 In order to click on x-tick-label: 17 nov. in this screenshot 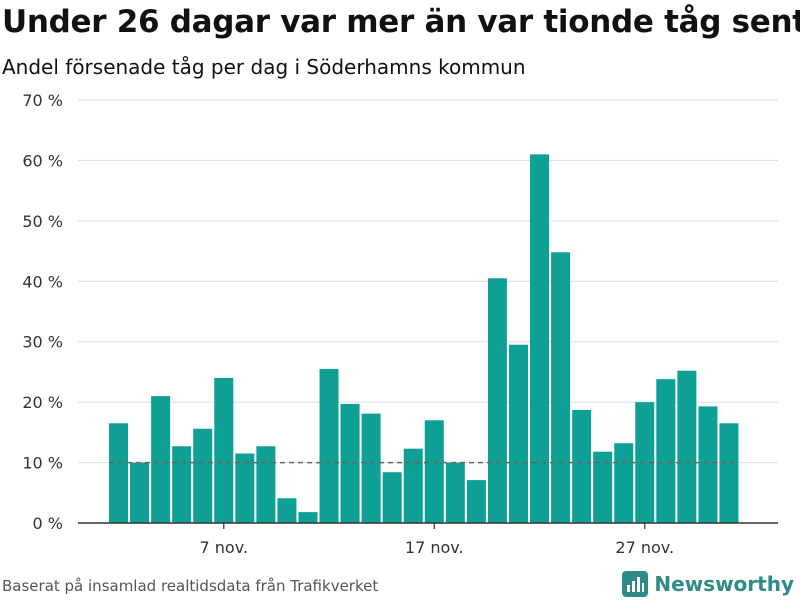, I will do `click(434, 547)`.